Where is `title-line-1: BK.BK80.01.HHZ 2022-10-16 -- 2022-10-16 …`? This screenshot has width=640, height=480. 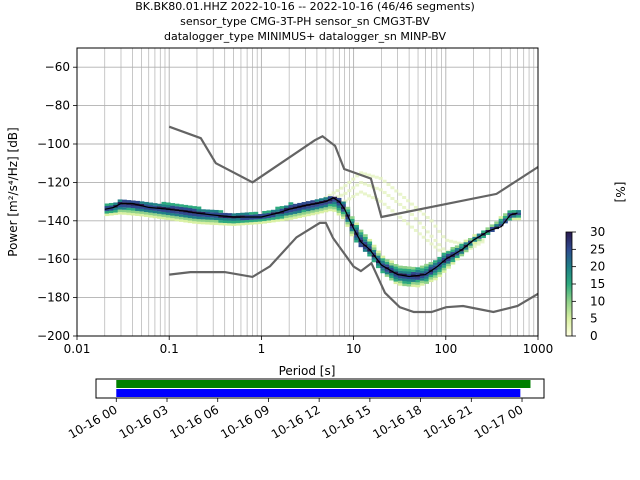
title-line-1: BK.BK80.01.HHZ 2022-10-16 -- 2022-10-16 … is located at coordinates (305, 6).